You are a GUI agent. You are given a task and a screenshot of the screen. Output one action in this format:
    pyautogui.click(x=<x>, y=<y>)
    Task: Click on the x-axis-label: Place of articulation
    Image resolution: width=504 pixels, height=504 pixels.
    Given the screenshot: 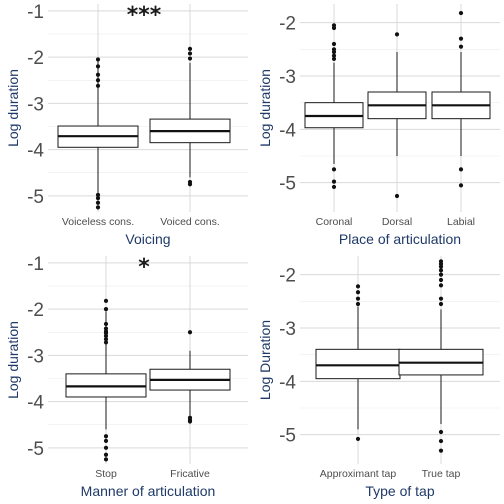 What is the action you would take?
    pyautogui.click(x=400, y=239)
    